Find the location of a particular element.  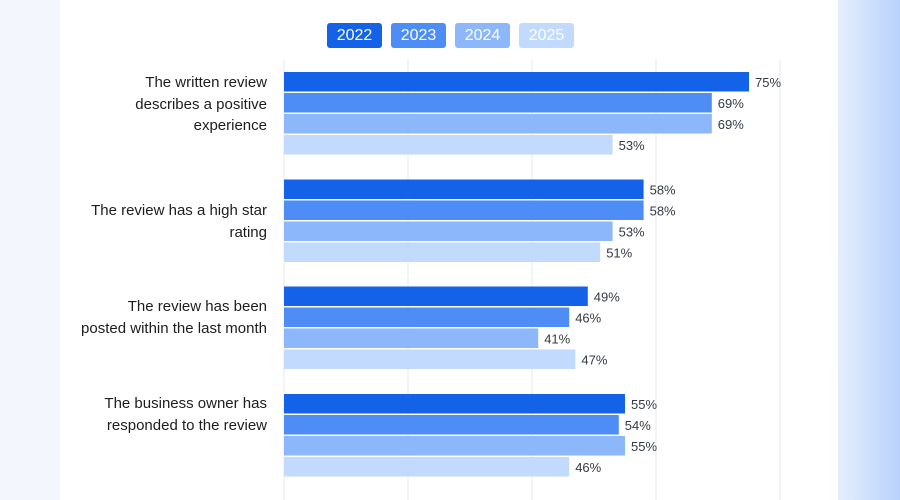

legend: 2022 2023 2024 2025 is located at coordinates (450, 35).